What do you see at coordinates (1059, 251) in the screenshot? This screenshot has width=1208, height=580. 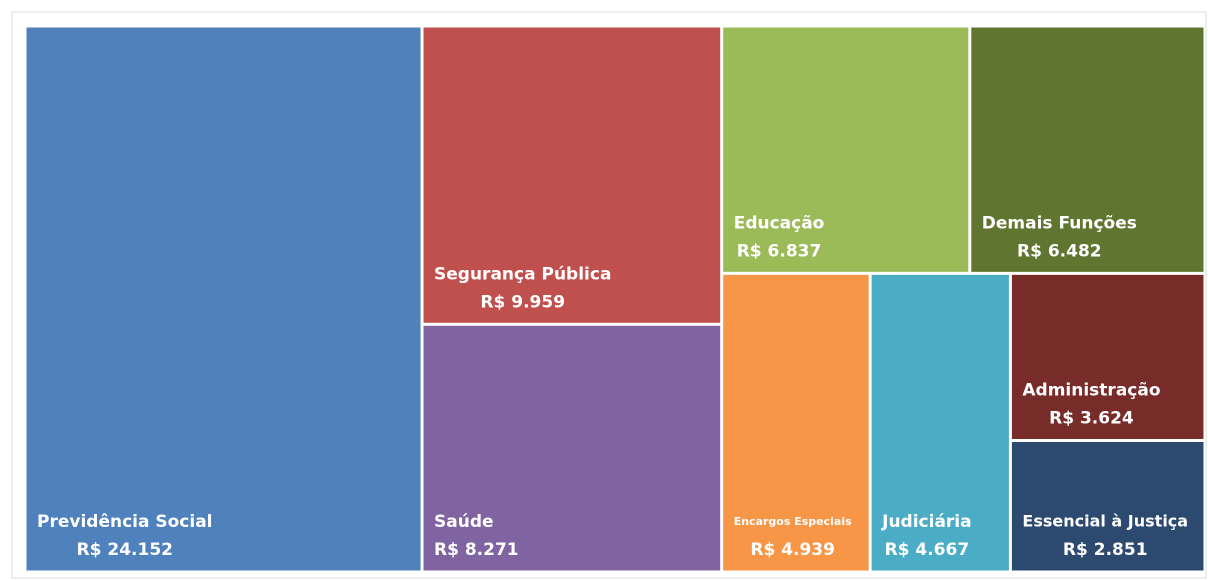 I see `value-label: R$ 6.482` at bounding box center [1059, 251].